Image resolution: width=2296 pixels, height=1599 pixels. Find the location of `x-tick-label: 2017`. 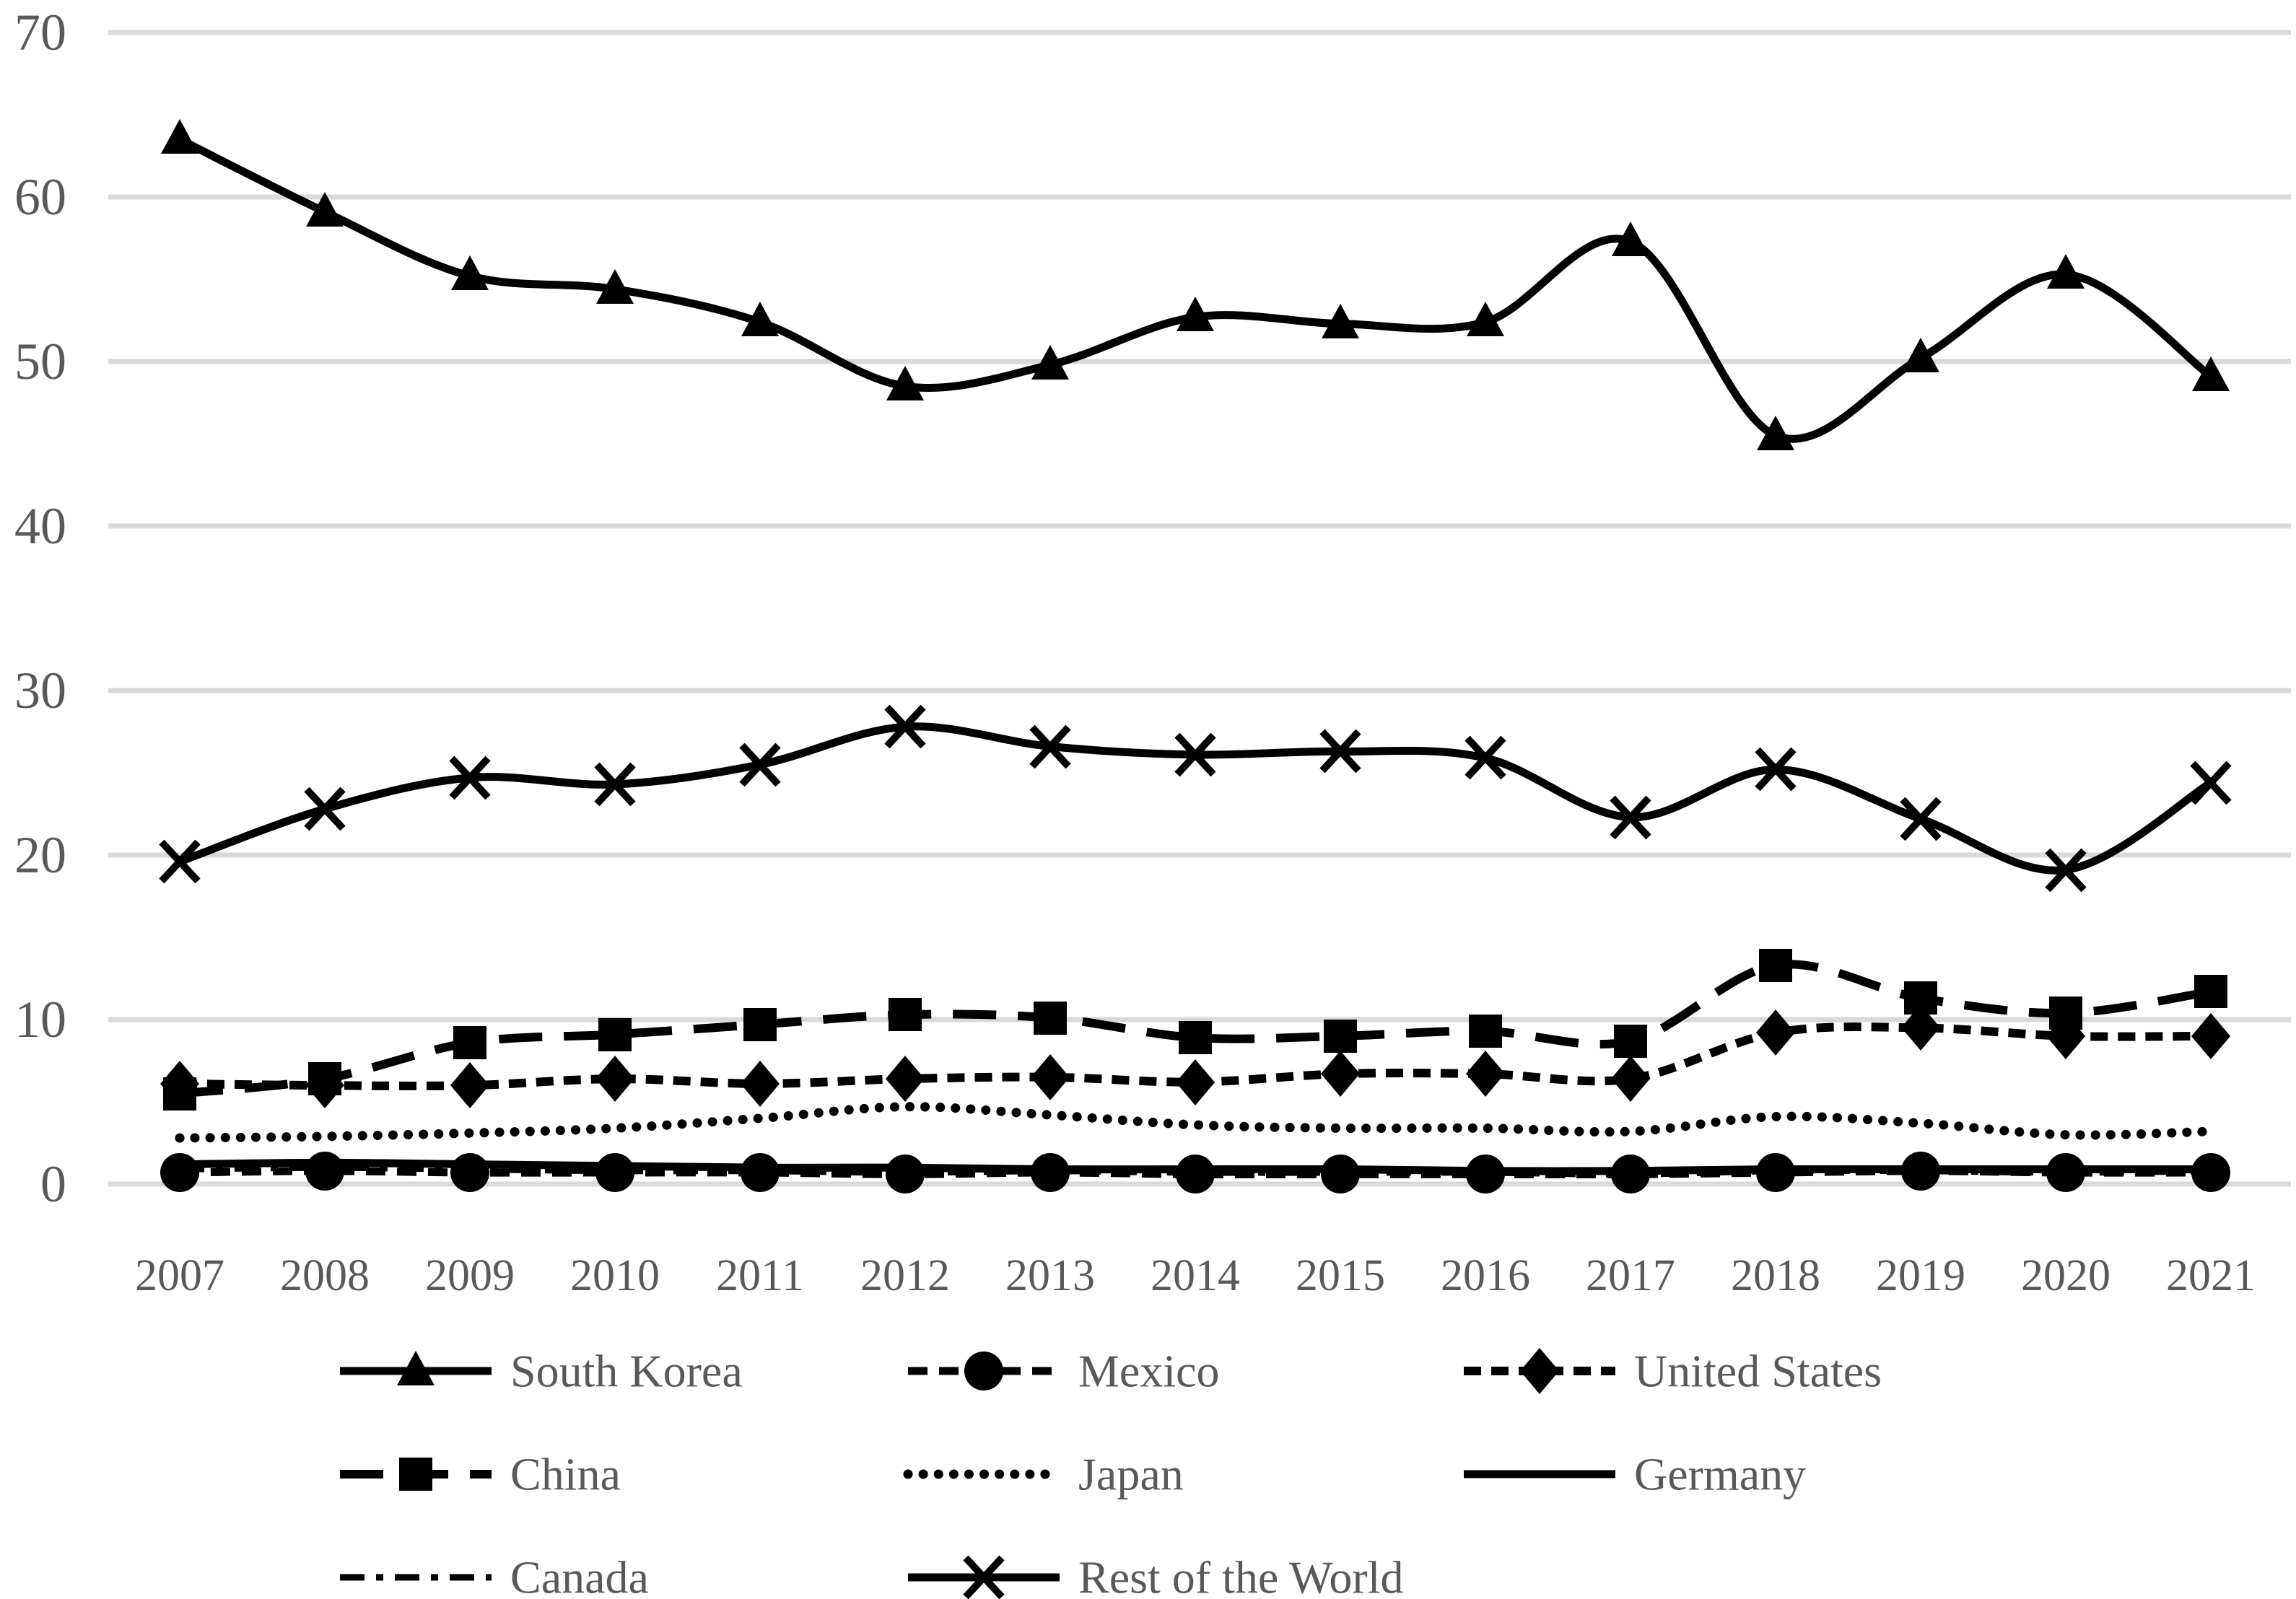

x-tick-label: 2017 is located at coordinates (1630, 1276).